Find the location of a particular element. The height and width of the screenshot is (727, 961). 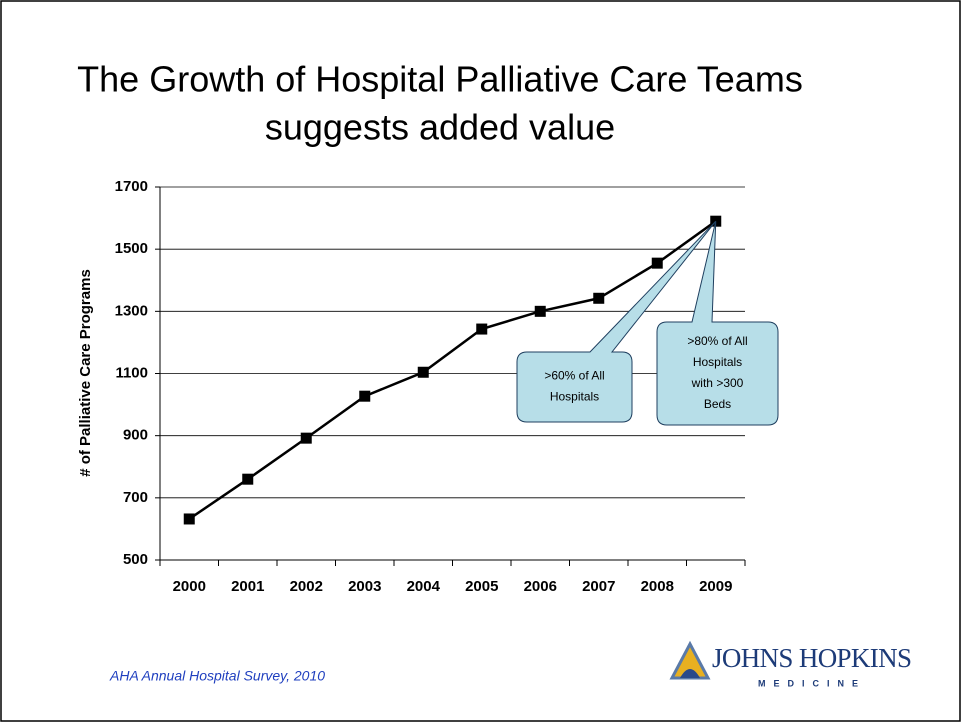

x-tick-label: 2004 is located at coordinates (424, 586).